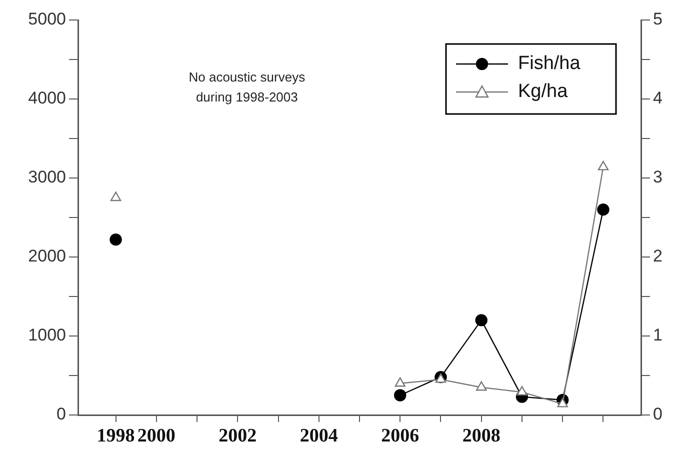 Image resolution: width=677 pixels, height=457 pixels. Describe the element at coordinates (247, 87) in the screenshot. I see `annotation: No acoustic surveys during 1998-2003` at that location.